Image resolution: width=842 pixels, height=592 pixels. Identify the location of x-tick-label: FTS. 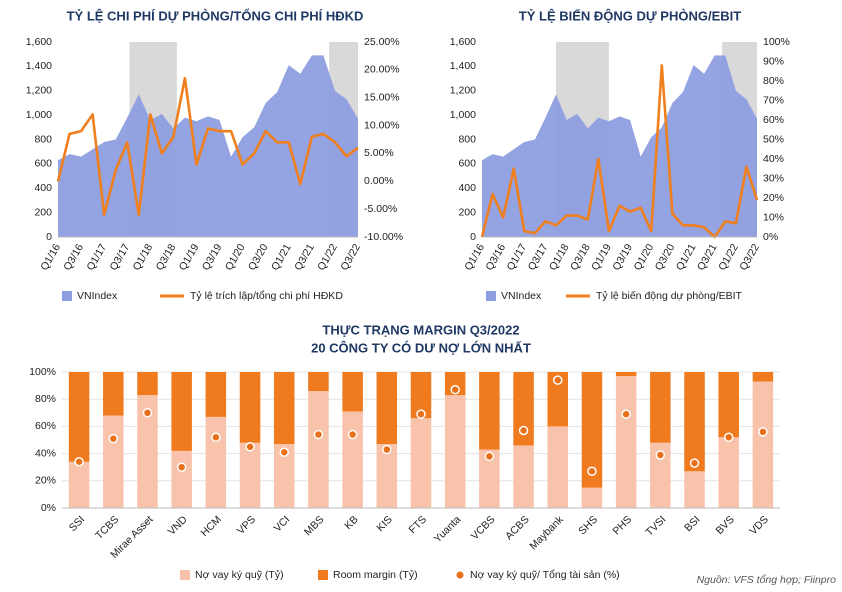
(418, 525).